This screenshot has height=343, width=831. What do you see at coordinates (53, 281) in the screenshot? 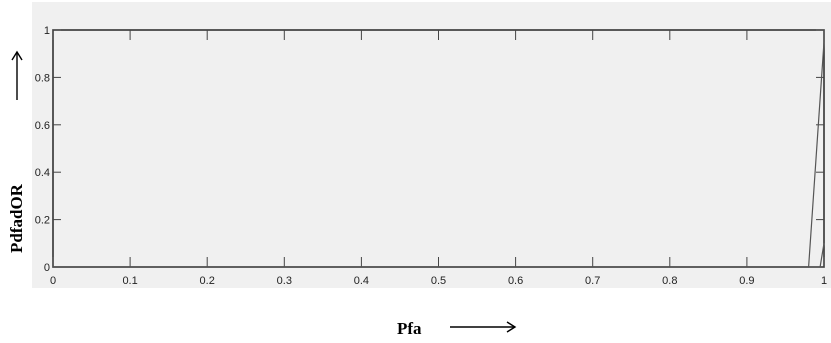
I see `x-tick-label: 0` at bounding box center [53, 281].